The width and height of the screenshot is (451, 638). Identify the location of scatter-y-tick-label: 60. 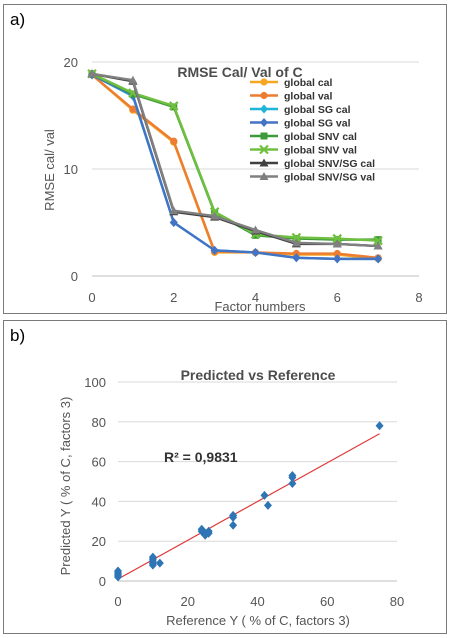
(99, 462).